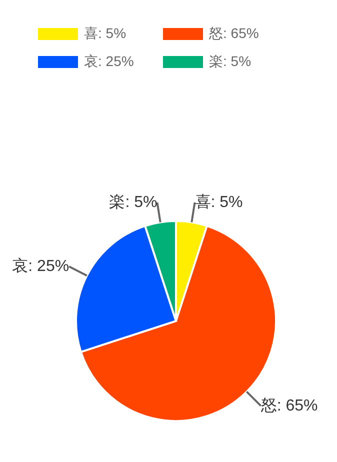  What do you see at coordinates (109, 62) in the screenshot?
I see `legend-label: 哀: 25%` at bounding box center [109, 62].